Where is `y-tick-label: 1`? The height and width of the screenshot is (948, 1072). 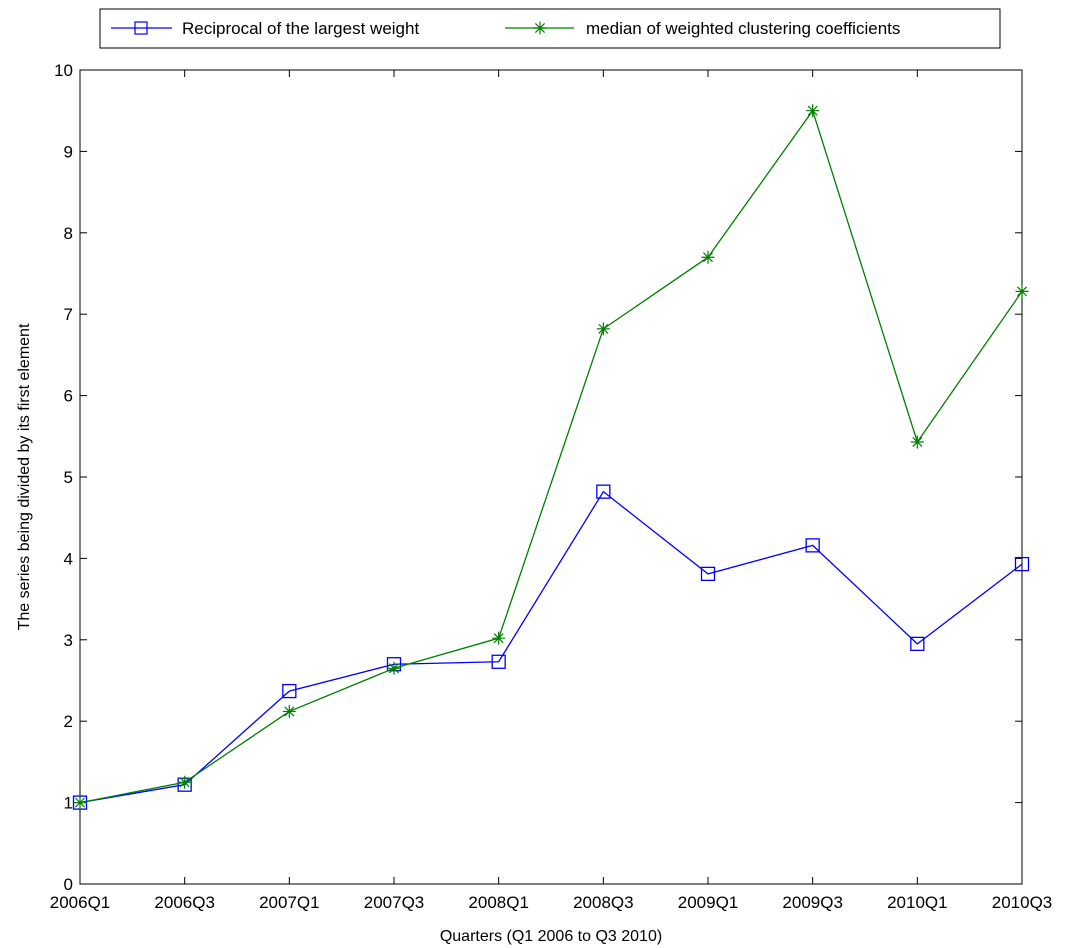
y-tick-label: 1 is located at coordinates (68, 803).